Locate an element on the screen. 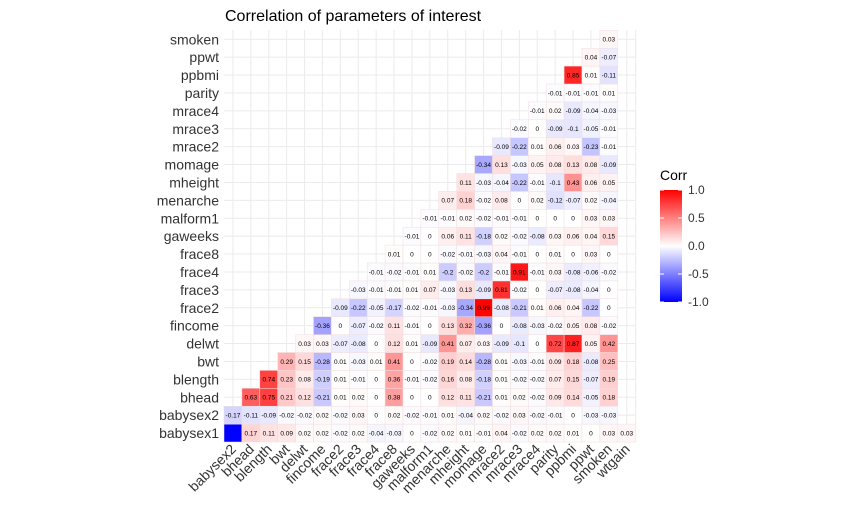 The image size is (864, 518). cell-value-label: 0.63 is located at coordinates (251, 398).